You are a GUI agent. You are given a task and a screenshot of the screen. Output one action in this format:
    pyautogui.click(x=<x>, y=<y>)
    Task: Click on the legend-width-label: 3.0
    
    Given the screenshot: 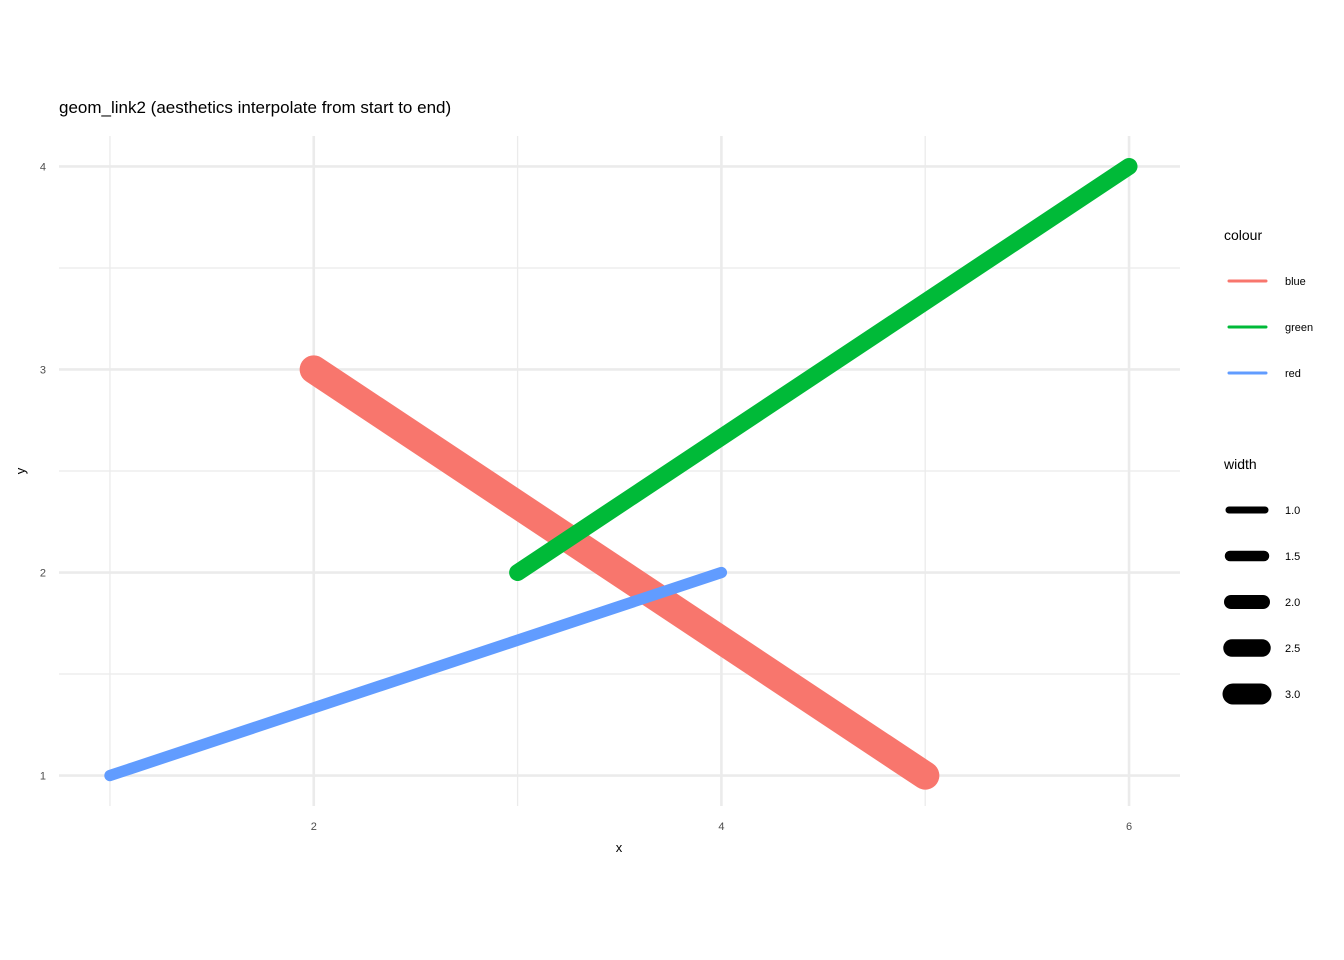 What is the action you would take?
    pyautogui.click(x=1292, y=695)
    